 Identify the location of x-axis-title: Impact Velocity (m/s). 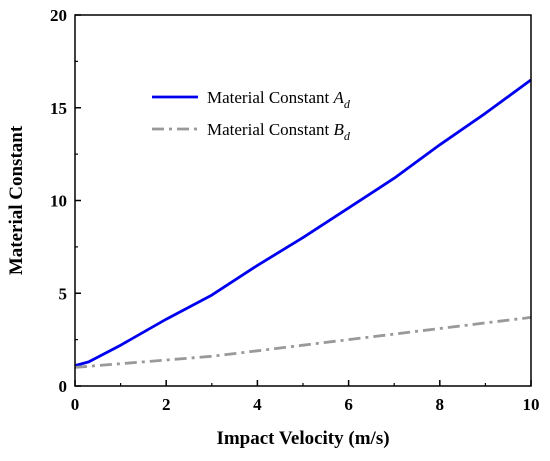
(302, 438).